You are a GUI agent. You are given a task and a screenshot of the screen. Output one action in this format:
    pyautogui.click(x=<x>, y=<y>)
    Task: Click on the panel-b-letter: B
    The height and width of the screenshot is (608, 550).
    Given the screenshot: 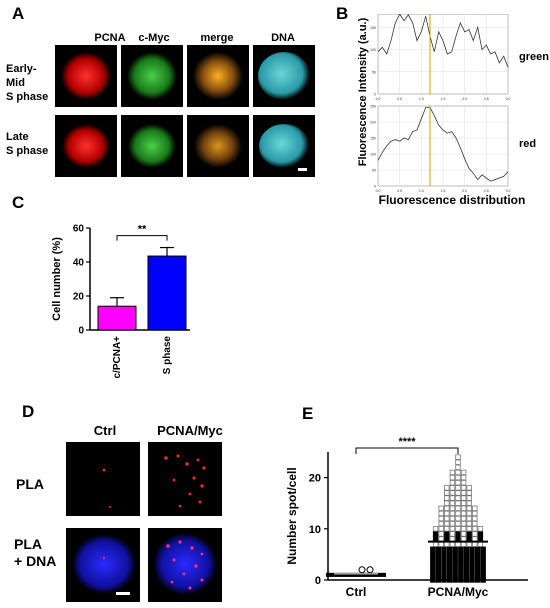 What is the action you would take?
    pyautogui.click(x=342, y=13)
    